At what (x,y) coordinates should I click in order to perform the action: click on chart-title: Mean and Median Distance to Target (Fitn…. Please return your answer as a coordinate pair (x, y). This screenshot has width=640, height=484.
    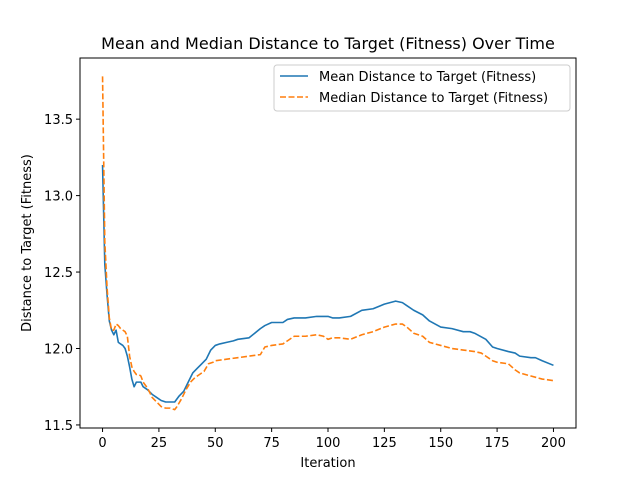
    Looking at the image, I should click on (328, 43).